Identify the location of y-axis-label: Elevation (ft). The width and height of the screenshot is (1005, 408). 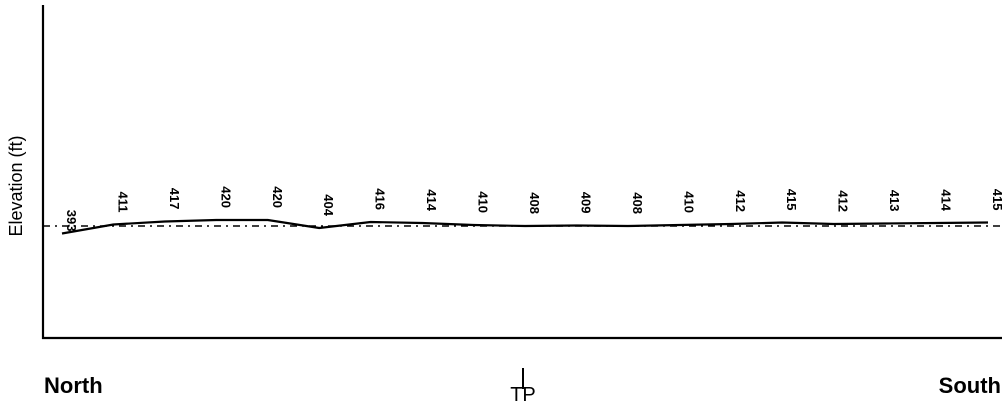
(16, 185).